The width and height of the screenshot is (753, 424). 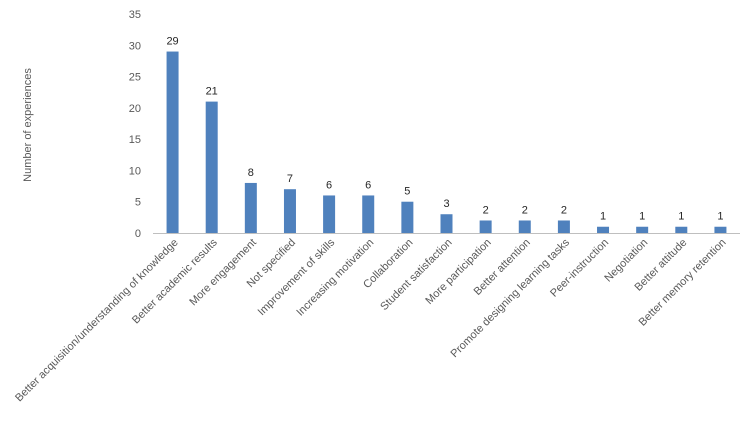 What do you see at coordinates (335, 278) in the screenshot?
I see `x-tick-label: Increasing motivation` at bounding box center [335, 278].